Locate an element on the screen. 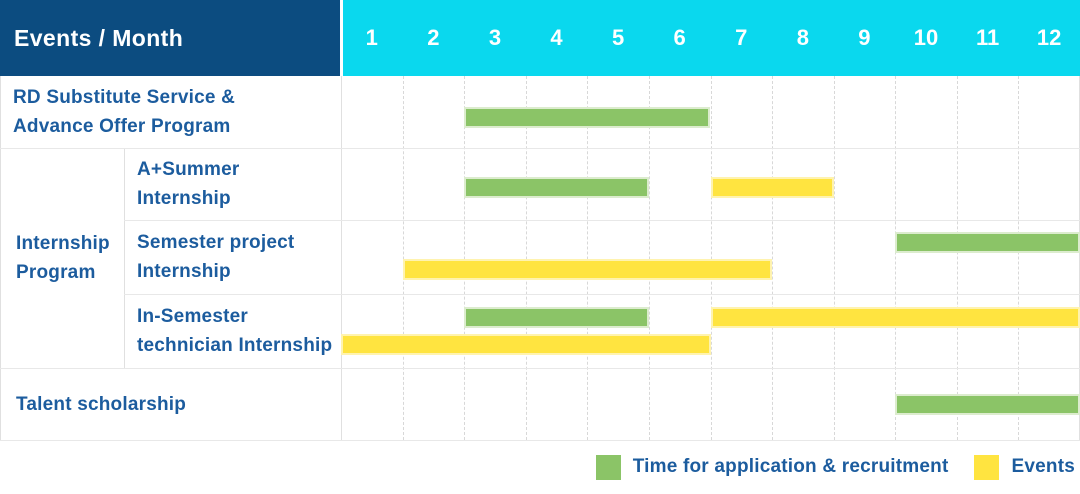 This screenshot has width=1080, height=494. month-label-9: 9 is located at coordinates (864, 37).